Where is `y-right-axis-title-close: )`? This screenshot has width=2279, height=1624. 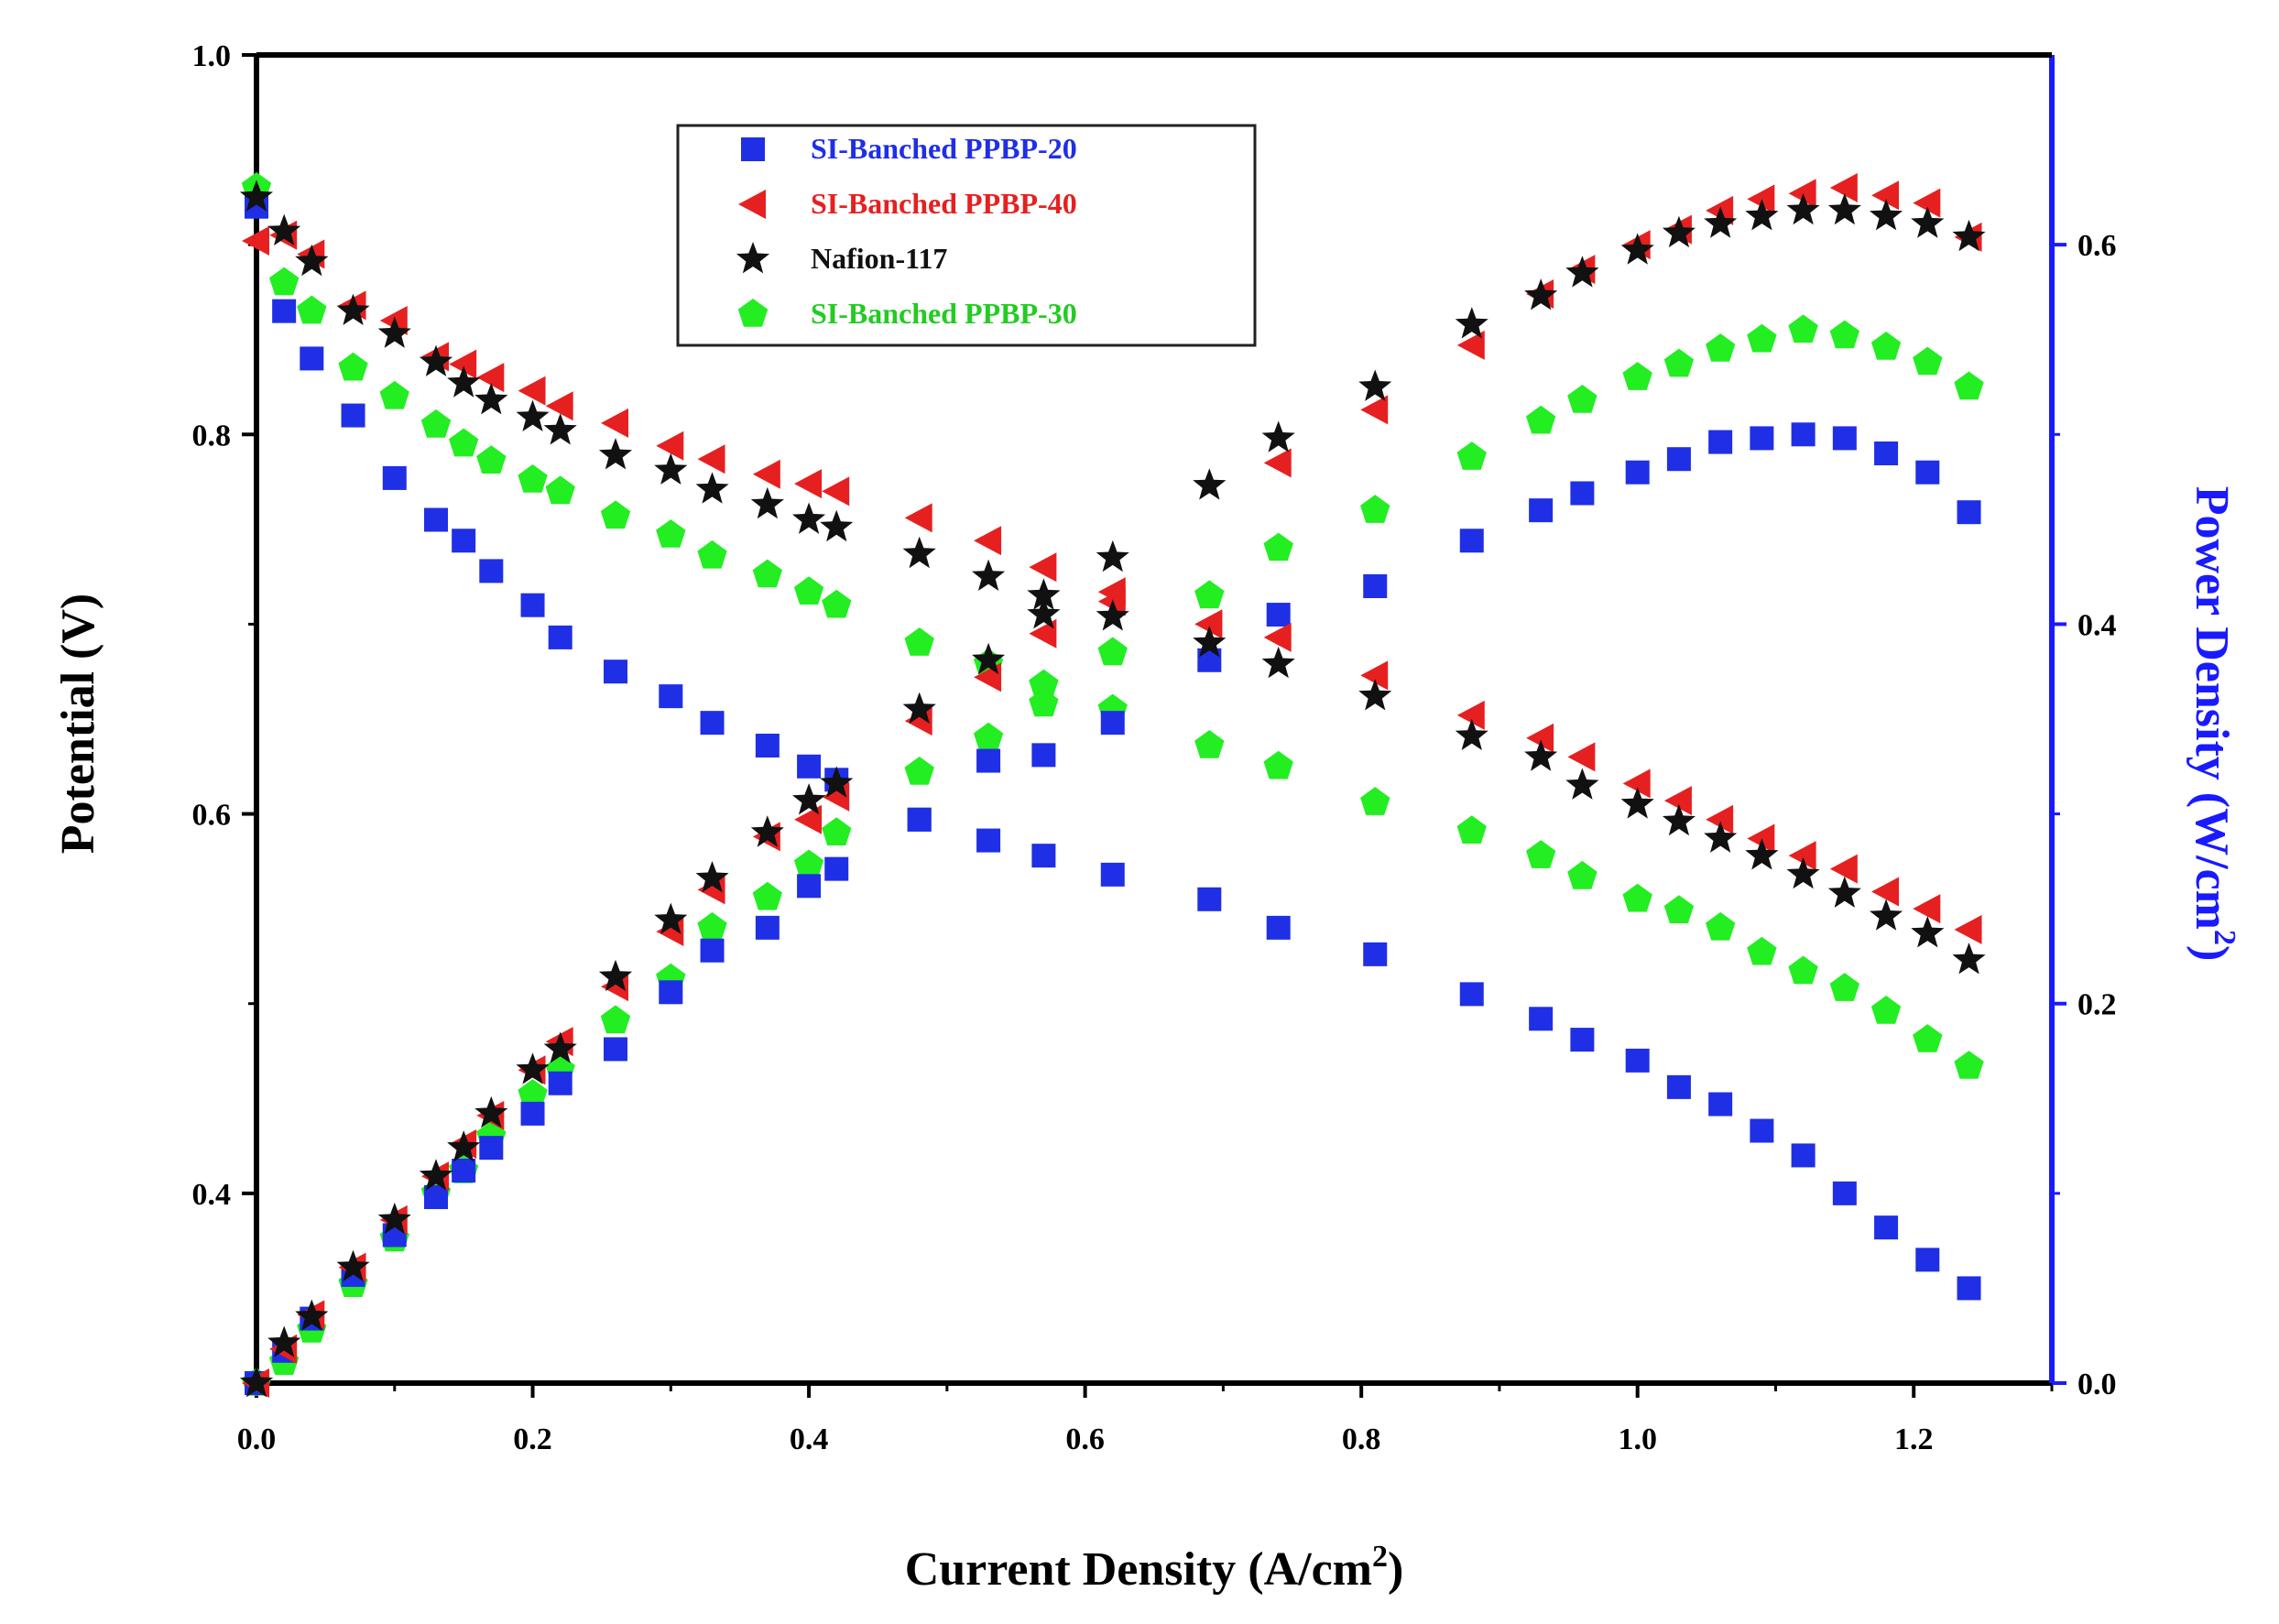
y-right-axis-title-close: ) is located at coordinates (2212, 953).